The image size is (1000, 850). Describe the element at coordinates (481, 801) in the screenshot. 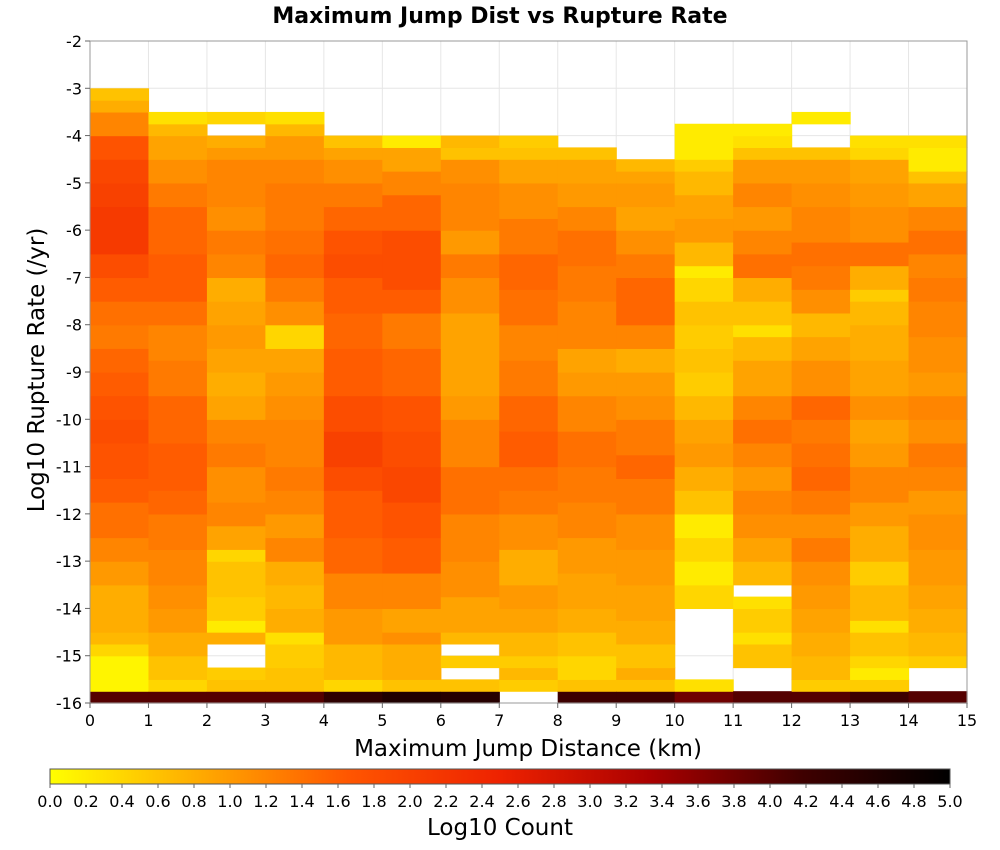

I see `colorbar-tick-label: 2.4` at that location.